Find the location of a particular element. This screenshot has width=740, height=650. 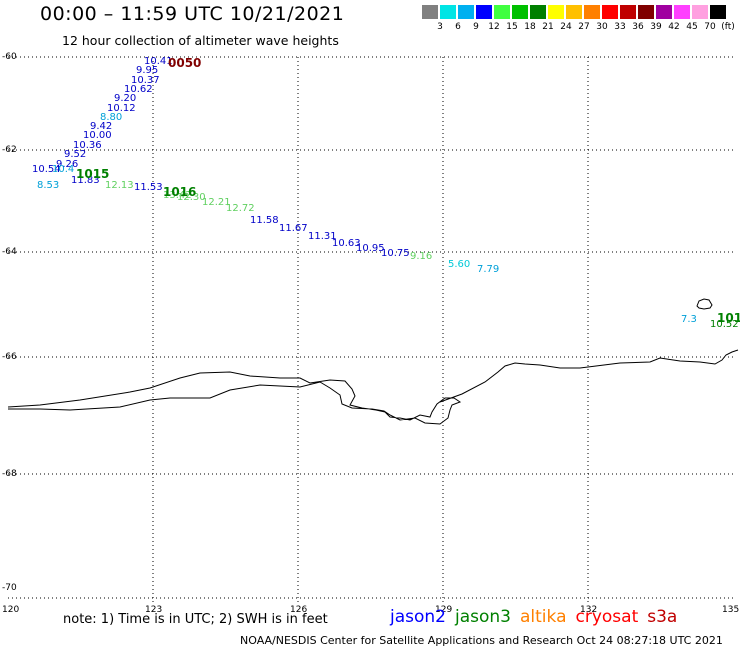

satellite-legend: jason2 jason3 altika cryosat s3a is located at coordinates (538, 617).